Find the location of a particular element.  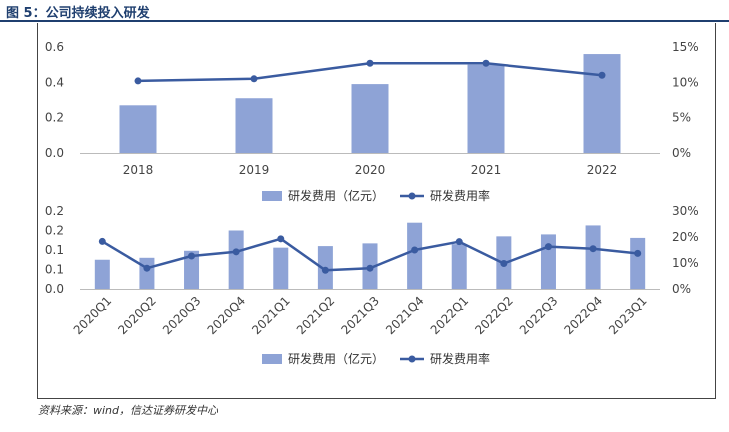

annual-bar-2021 is located at coordinates (486, 108).